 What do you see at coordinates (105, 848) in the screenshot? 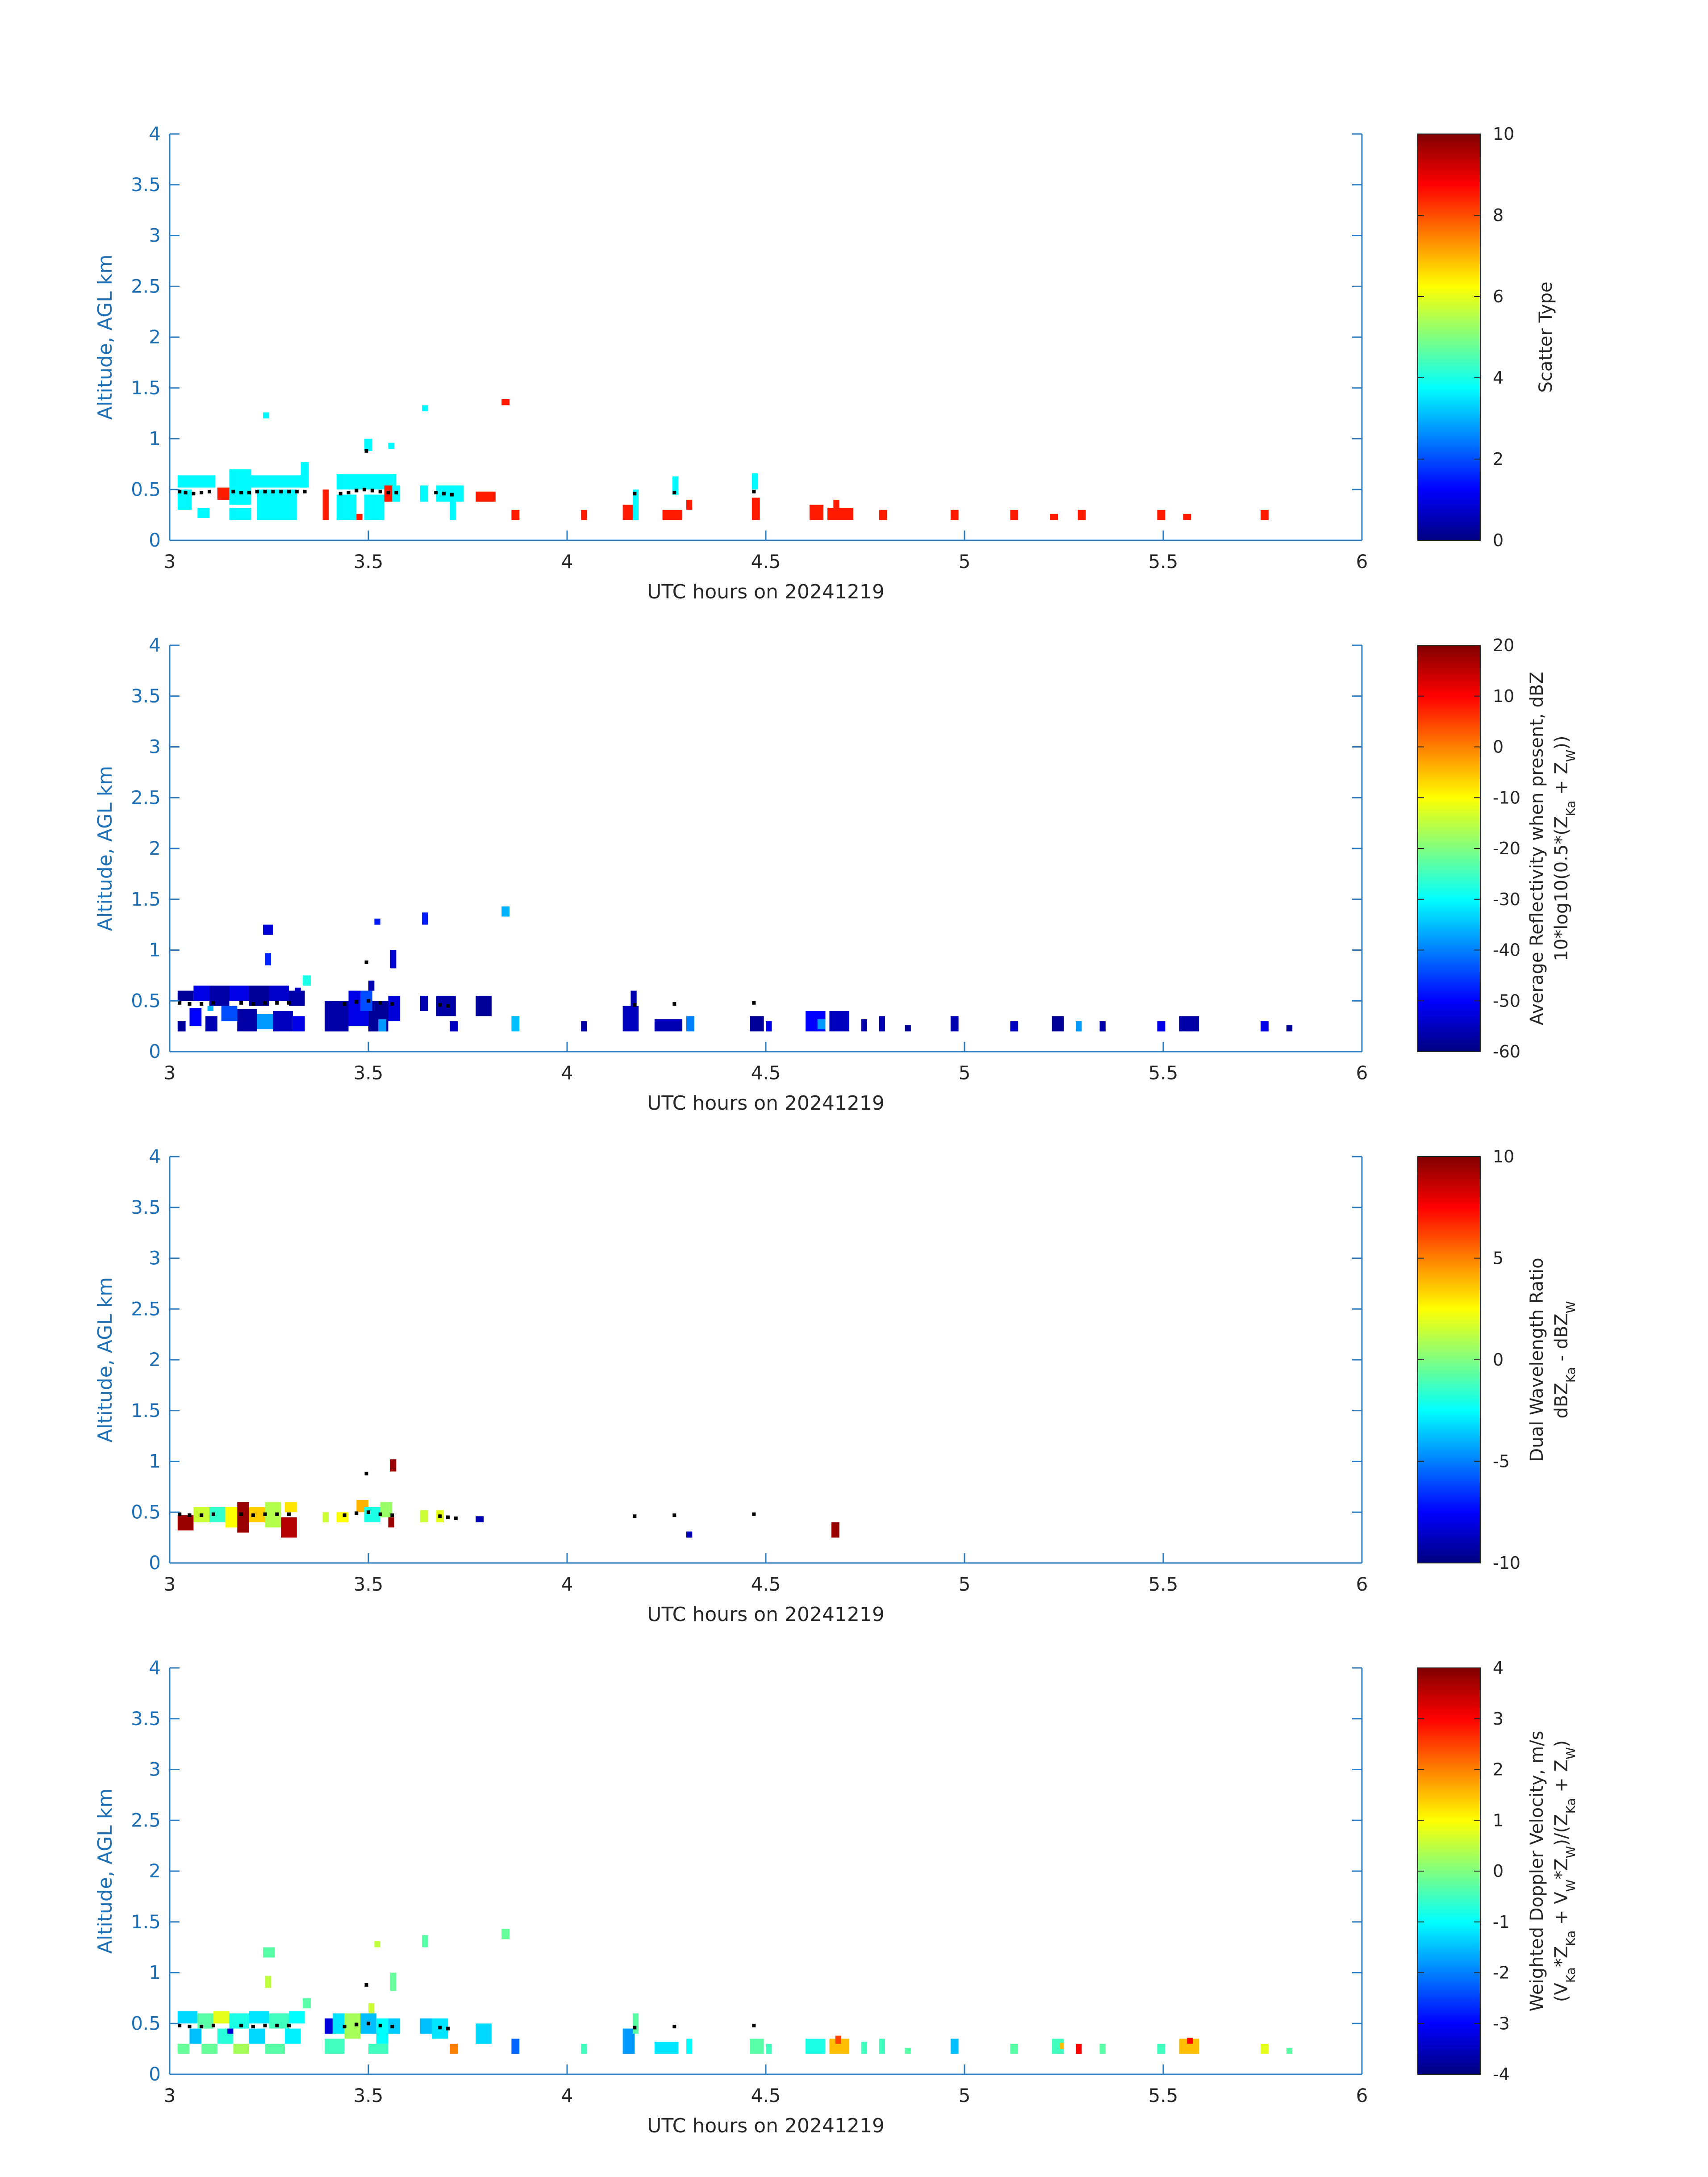
I see `y-axis-label: Altitude, AGL km` at bounding box center [105, 848].